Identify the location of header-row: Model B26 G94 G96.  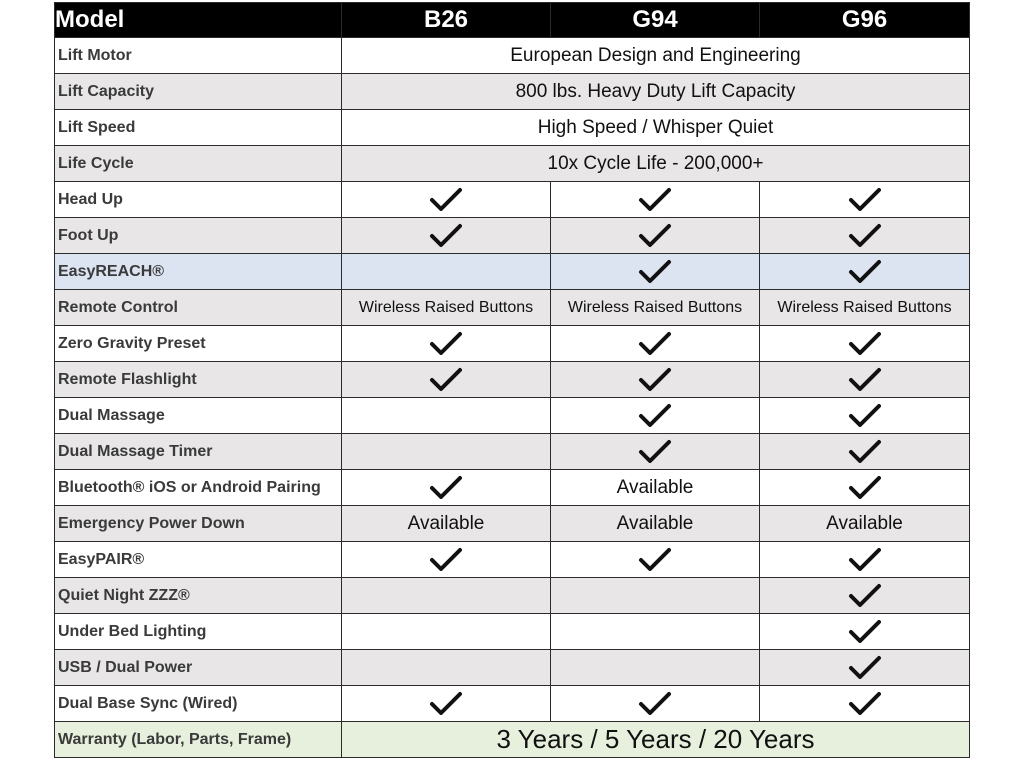
(512, 20).